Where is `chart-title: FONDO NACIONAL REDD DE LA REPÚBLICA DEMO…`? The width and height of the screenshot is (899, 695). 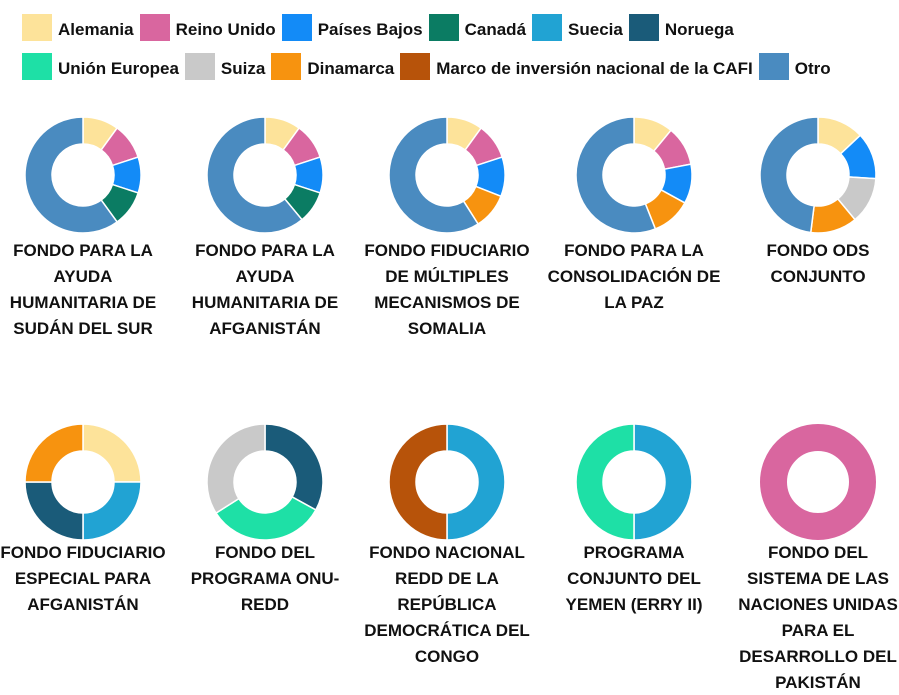 chart-title: FONDO NACIONAL REDD DE LA REPÚBLICA DEMO… is located at coordinates (447, 604).